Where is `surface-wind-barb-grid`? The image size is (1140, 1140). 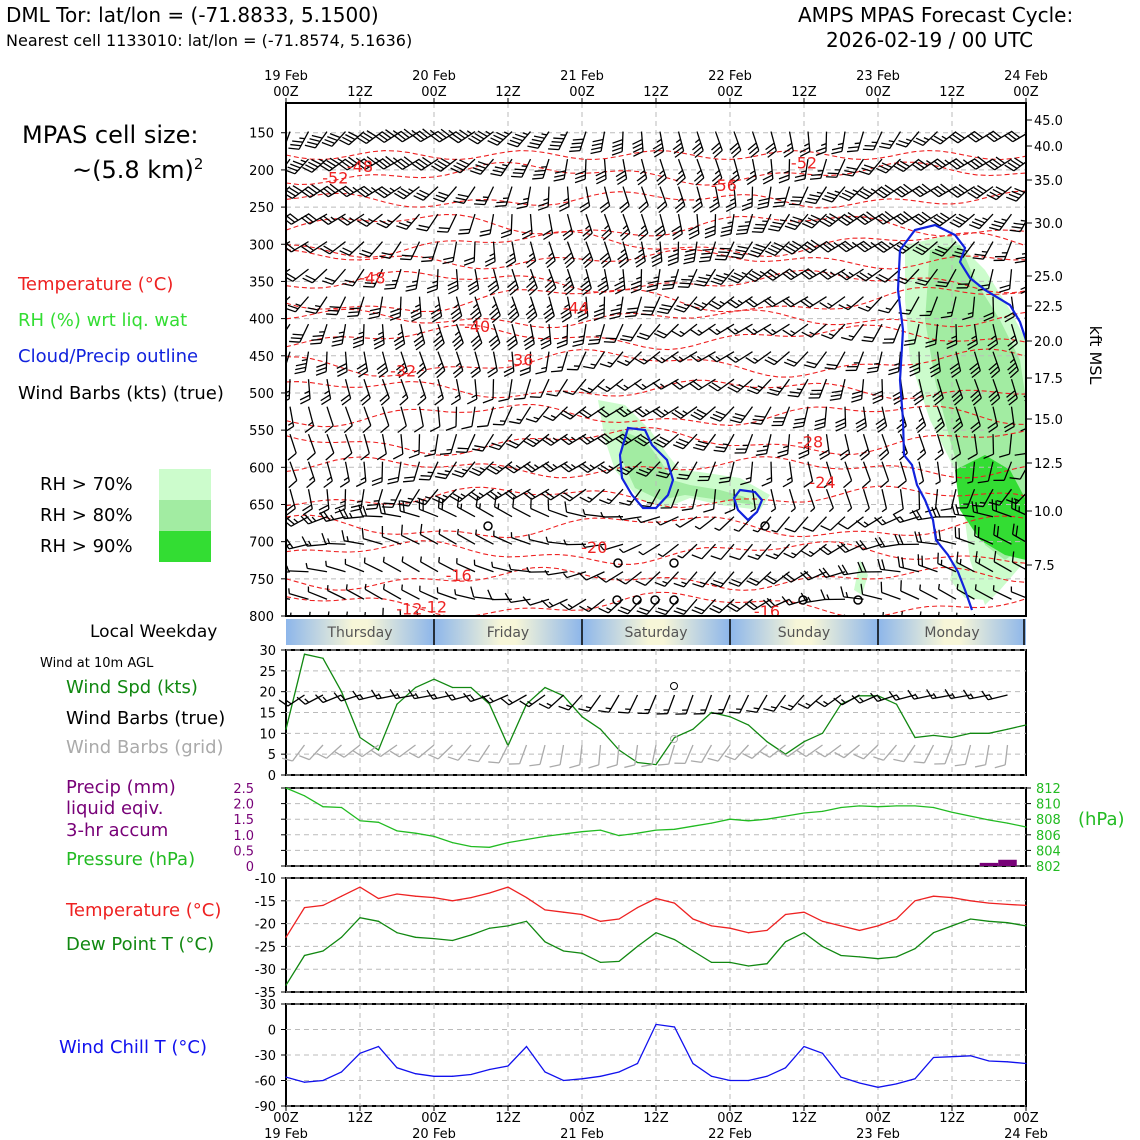
surface-wind-barb-grid is located at coordinates (904, 753).